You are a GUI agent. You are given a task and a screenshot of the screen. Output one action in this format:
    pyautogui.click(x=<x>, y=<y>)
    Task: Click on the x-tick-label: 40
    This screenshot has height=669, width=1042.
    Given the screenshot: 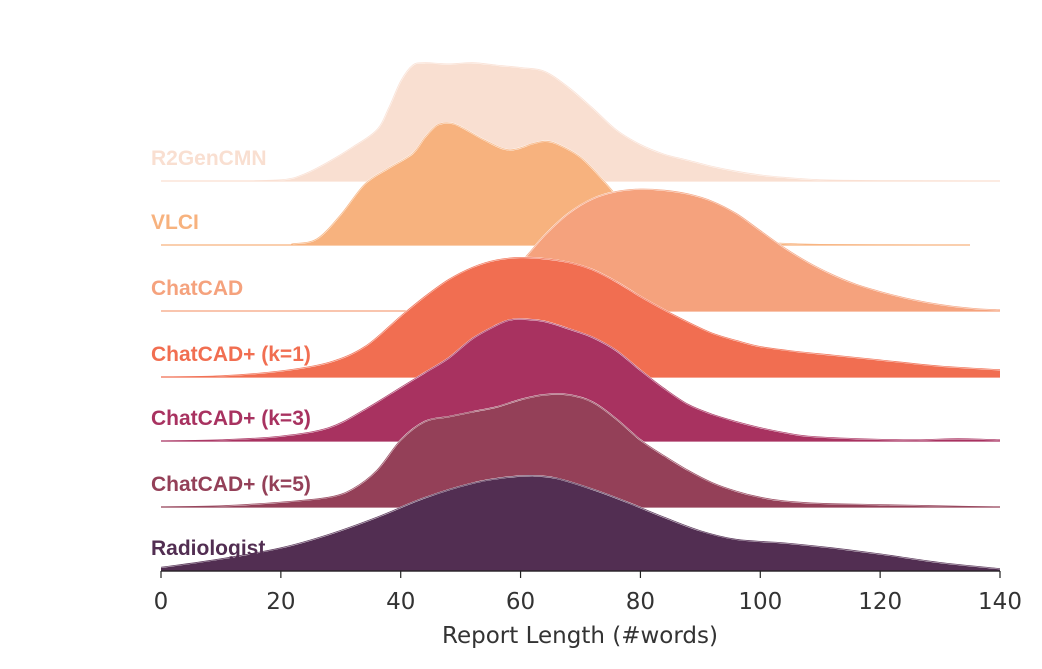 What is the action you would take?
    pyautogui.click(x=400, y=602)
    